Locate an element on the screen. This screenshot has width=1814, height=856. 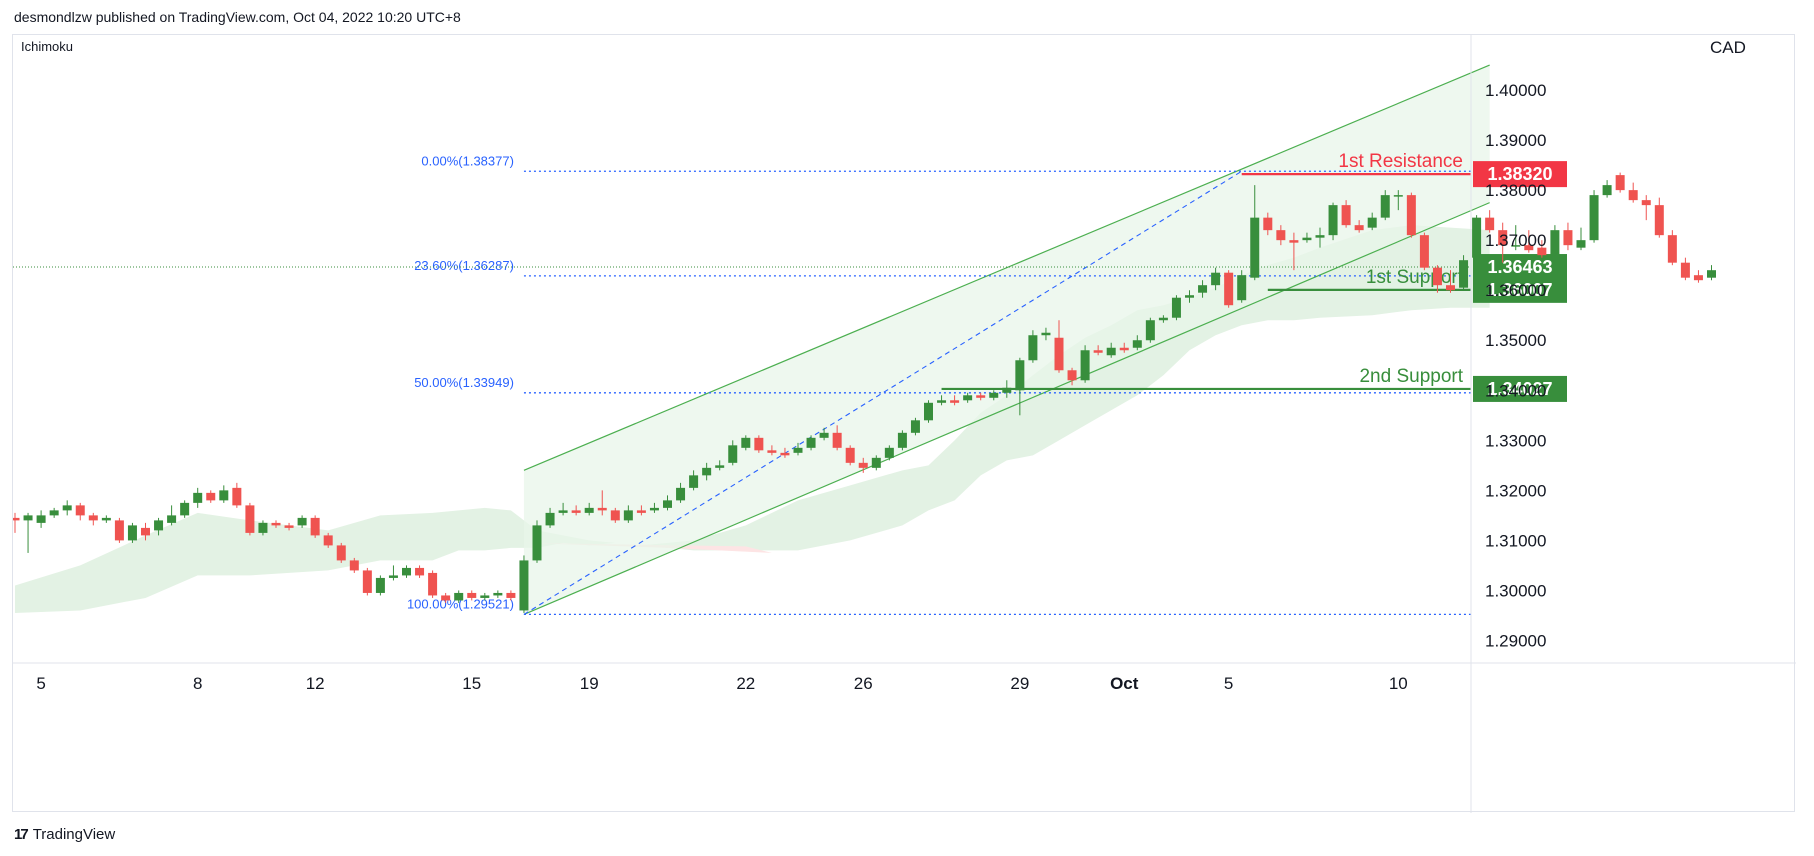
y-tick-label: 1.29000 is located at coordinates (1515, 640).